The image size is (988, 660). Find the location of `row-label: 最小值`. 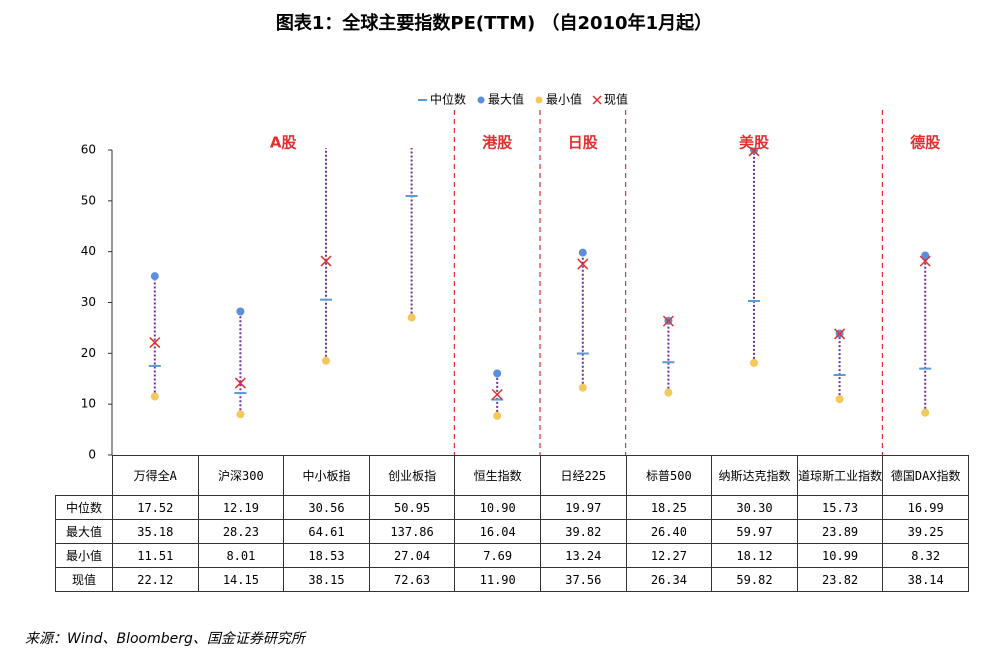

row-label: 最小值 is located at coordinates (84, 555).